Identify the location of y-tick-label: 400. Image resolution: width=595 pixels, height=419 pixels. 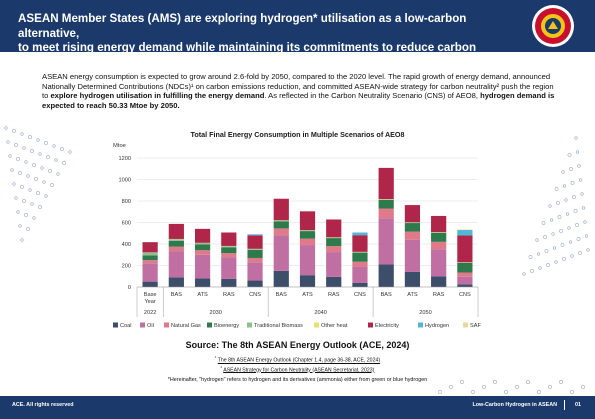
(126, 245).